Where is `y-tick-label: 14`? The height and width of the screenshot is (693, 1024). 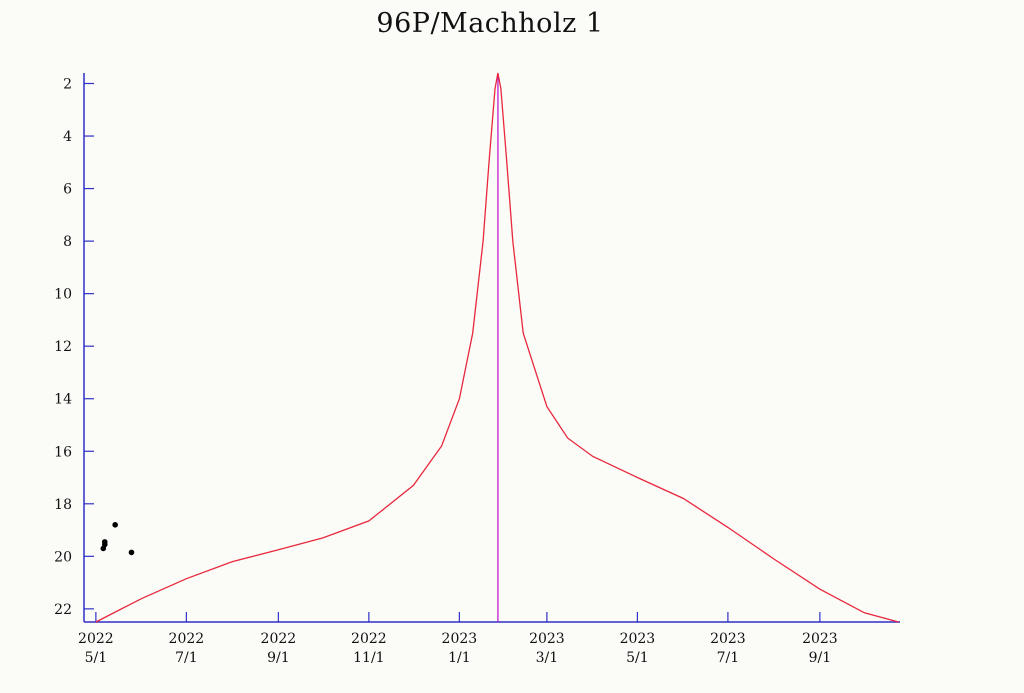
y-tick-label: 14 is located at coordinates (63, 400).